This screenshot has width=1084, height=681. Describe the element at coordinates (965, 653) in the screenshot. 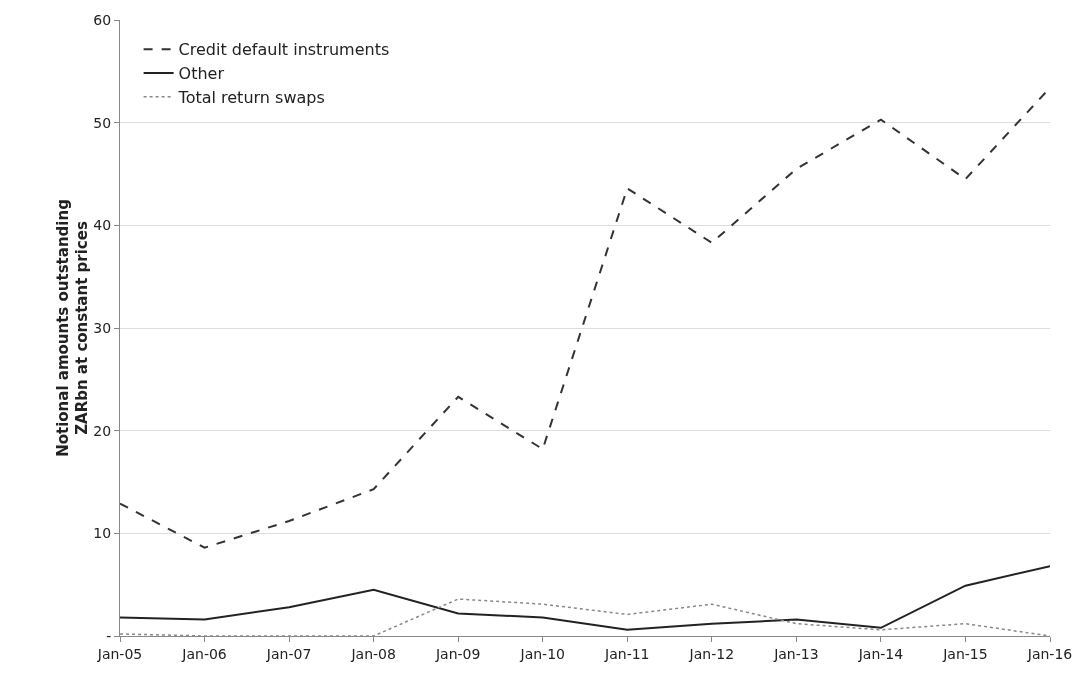

I see `x-tick-label: Jan-15` at that location.